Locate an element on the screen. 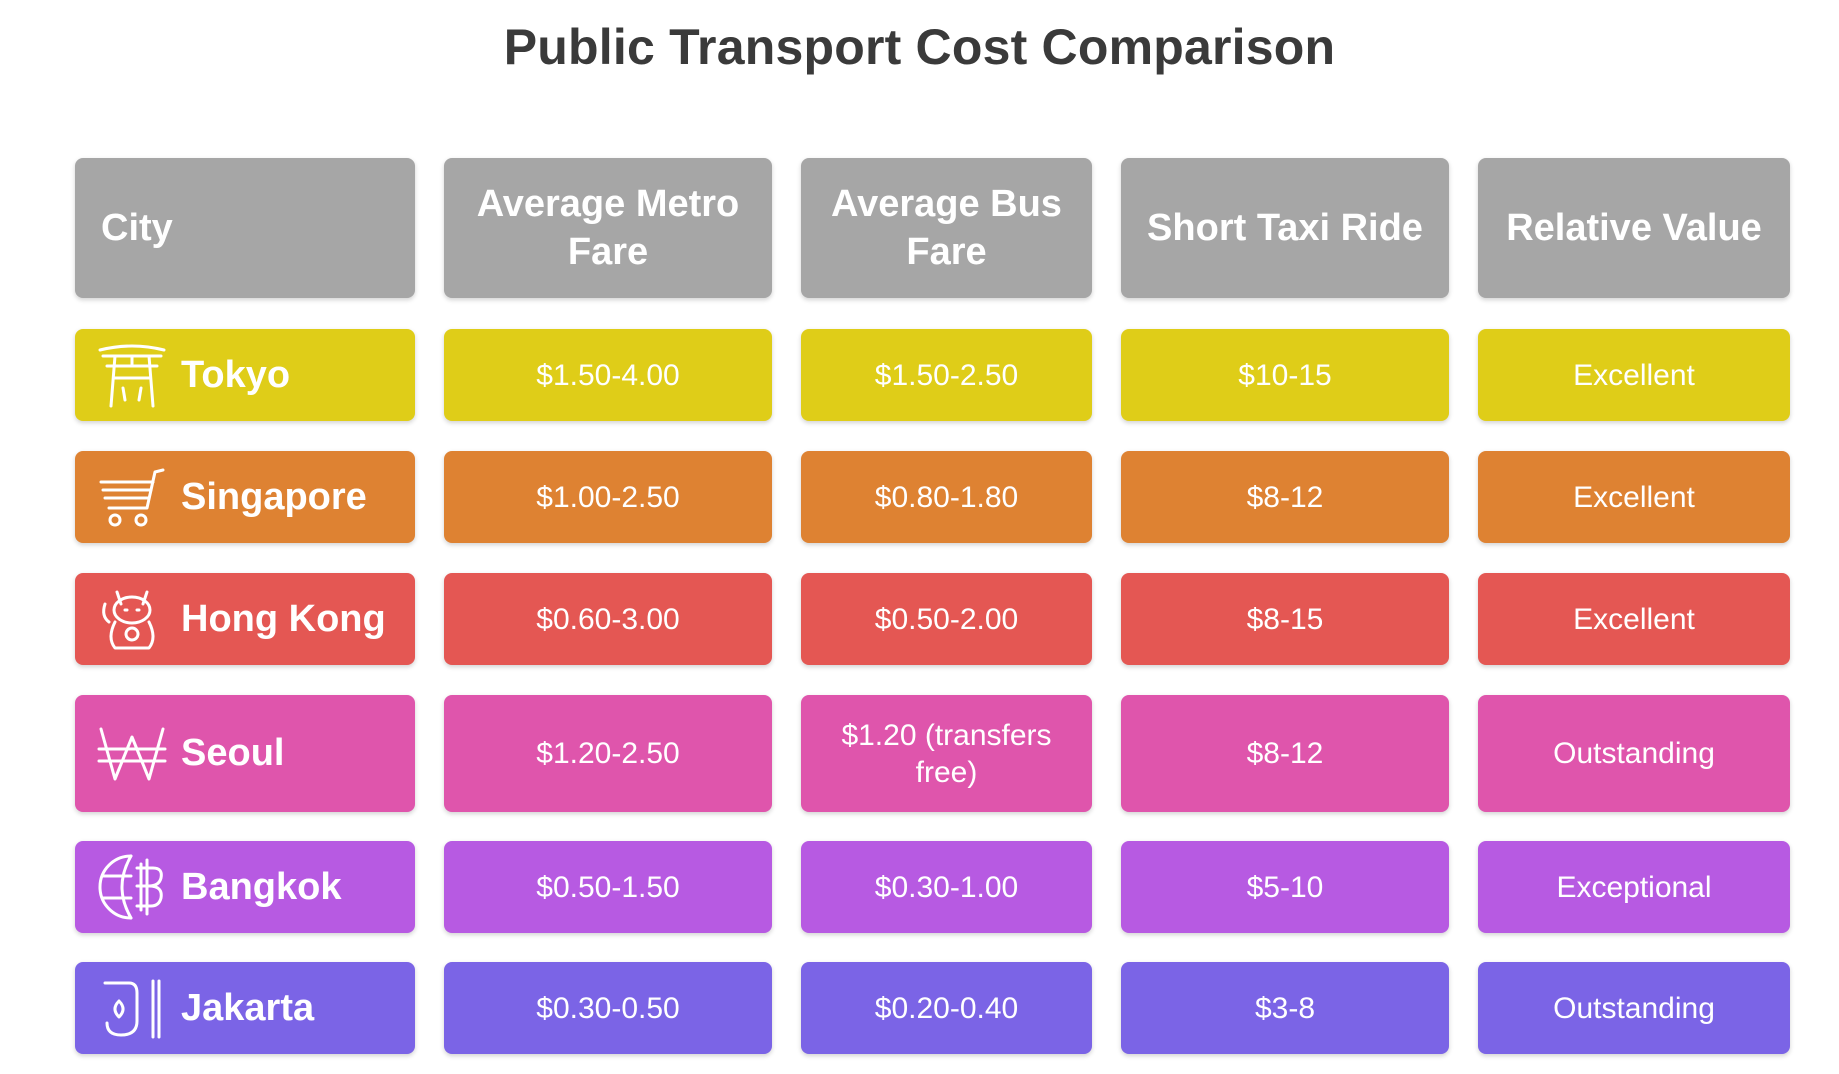 This screenshot has width=1839, height=1074. bus-fare: $0.30-1.00 is located at coordinates (946, 887).